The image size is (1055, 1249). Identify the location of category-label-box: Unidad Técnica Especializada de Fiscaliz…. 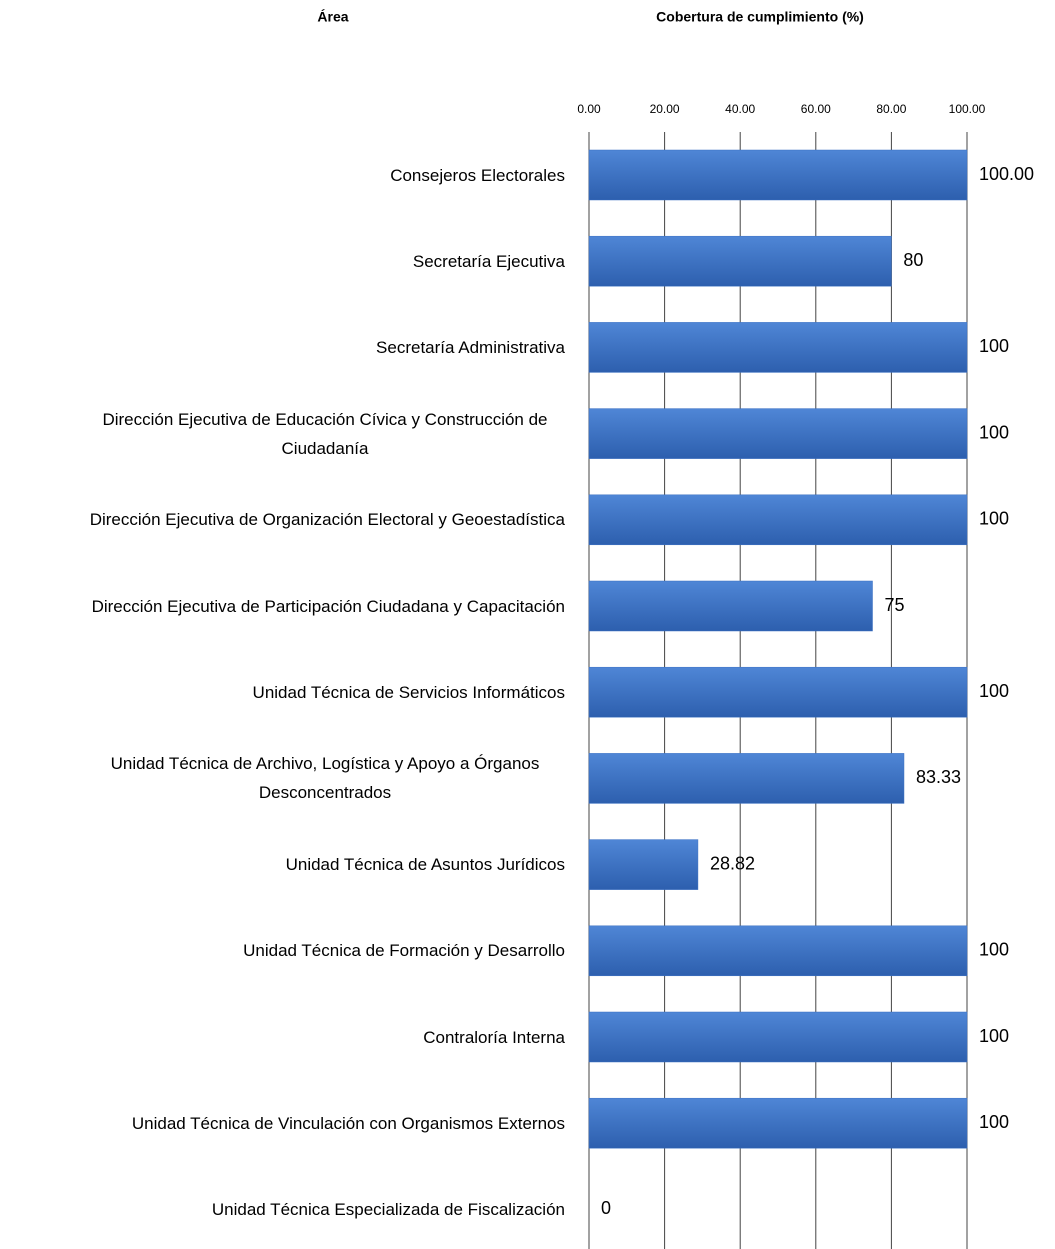
(282, 1209).